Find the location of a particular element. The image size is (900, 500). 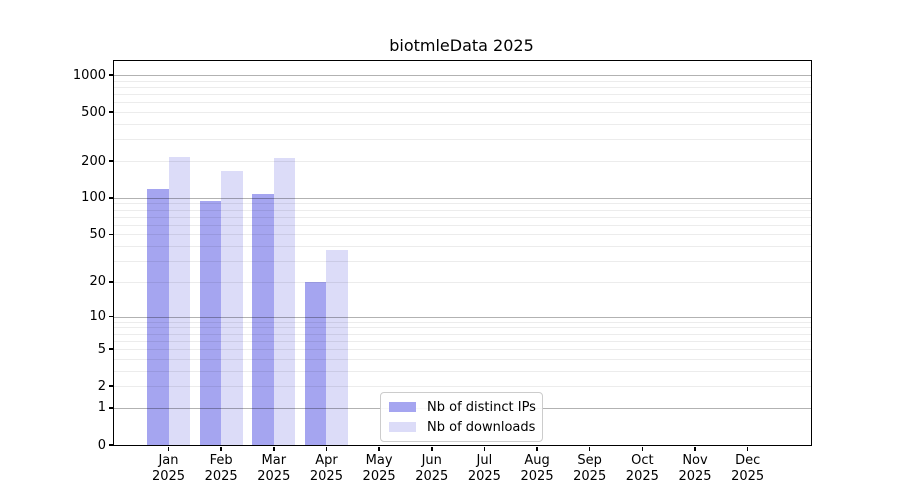

y-tick-label: 1000 is located at coordinates (89, 75).